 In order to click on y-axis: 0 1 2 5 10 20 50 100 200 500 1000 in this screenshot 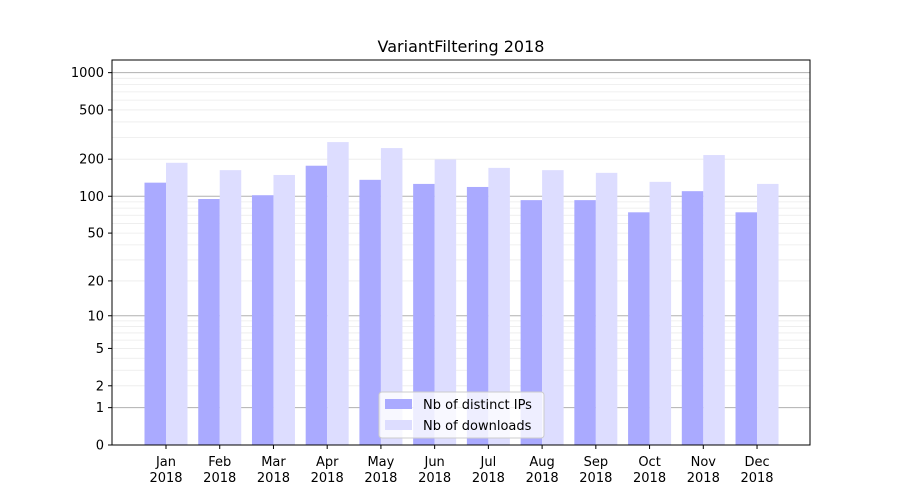, I will do `click(91, 260)`.